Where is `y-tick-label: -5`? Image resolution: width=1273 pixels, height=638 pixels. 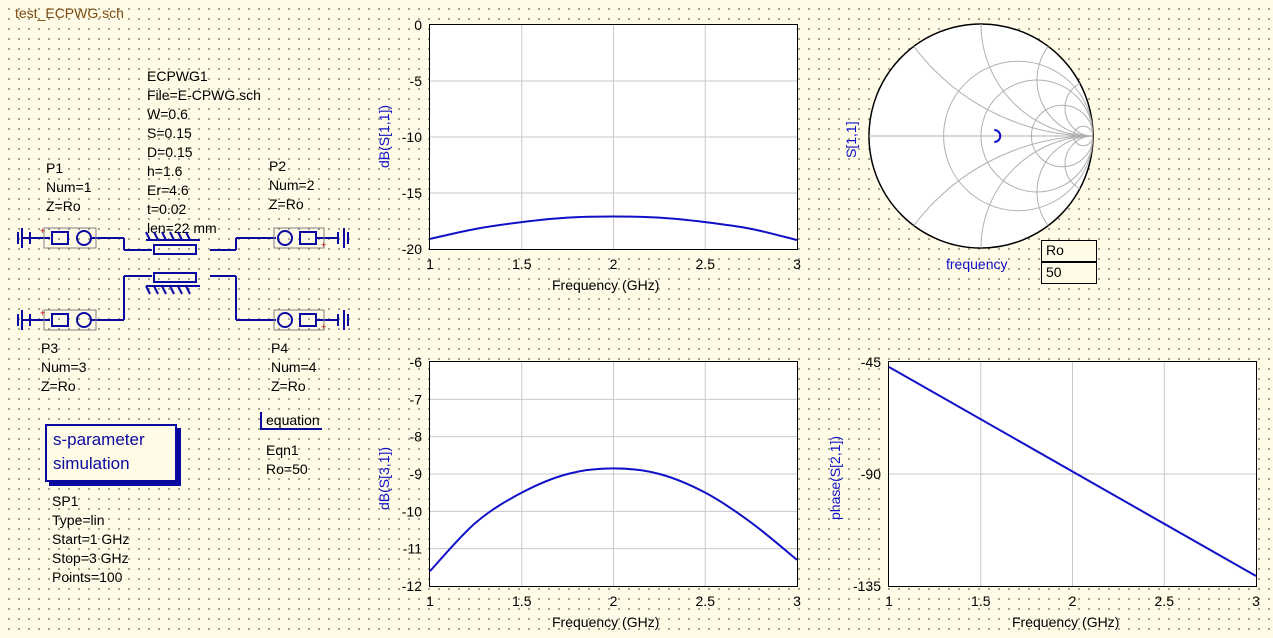
y-tick-label: -5 is located at coordinates (416, 81).